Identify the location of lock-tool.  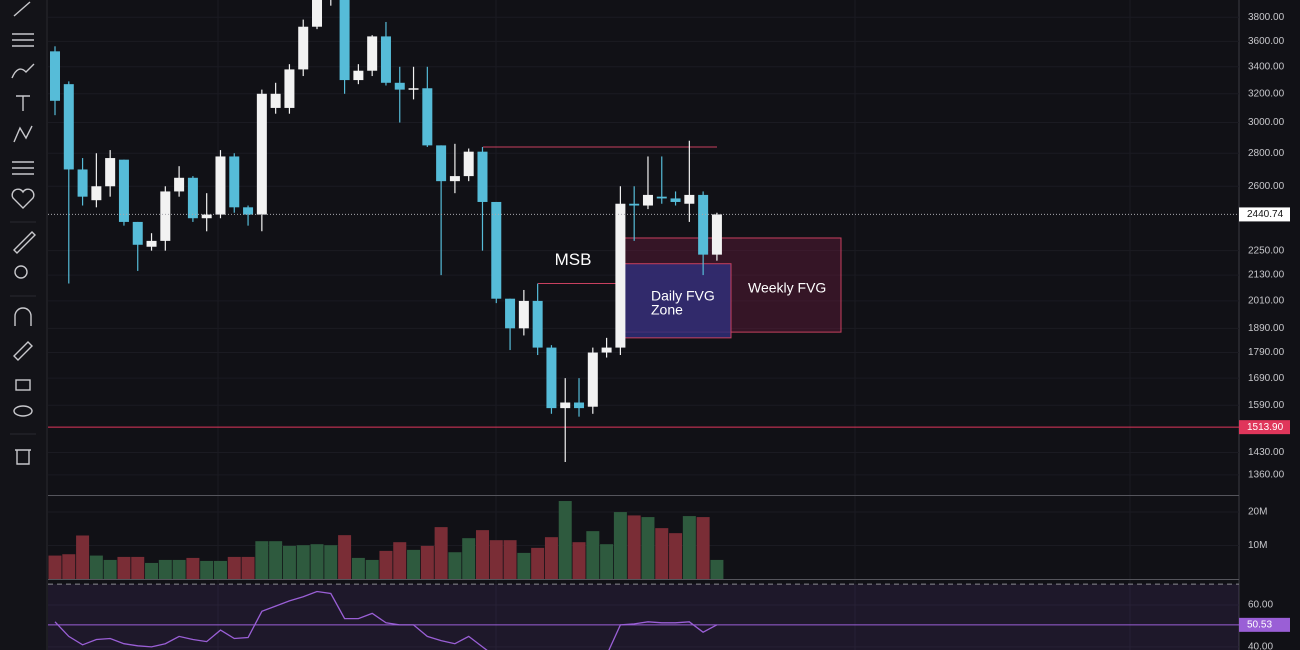
(23, 385).